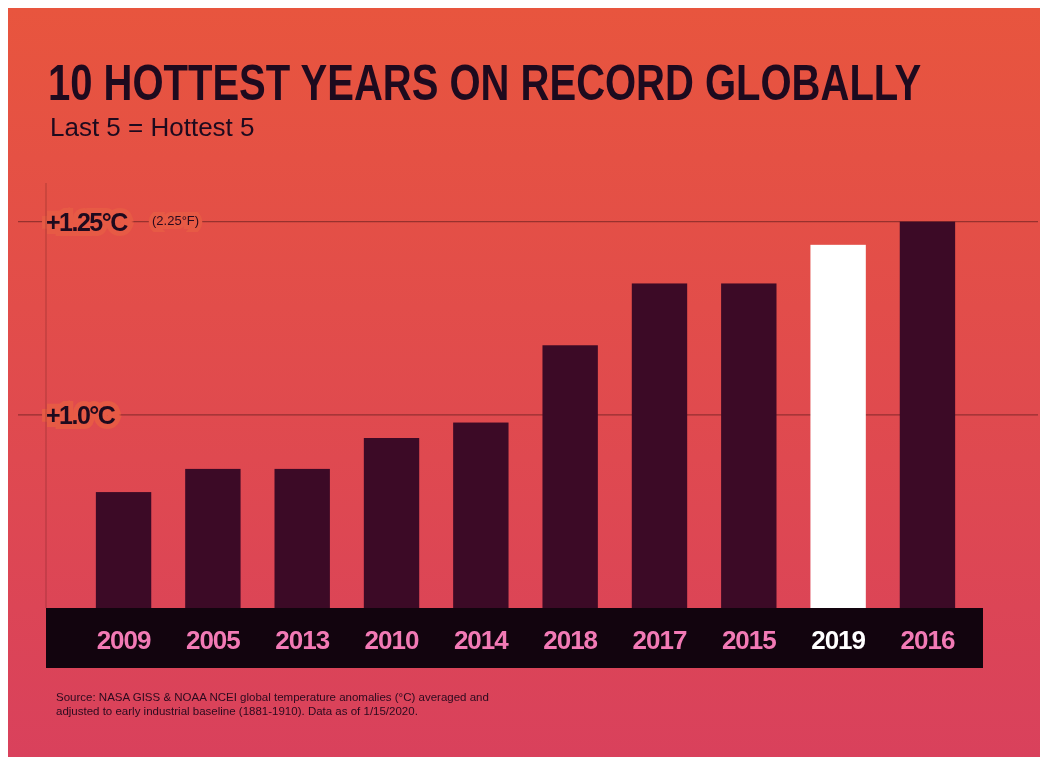 This screenshot has height=765, width=1048. I want to click on annotation: (2.25°F), so click(176, 220).